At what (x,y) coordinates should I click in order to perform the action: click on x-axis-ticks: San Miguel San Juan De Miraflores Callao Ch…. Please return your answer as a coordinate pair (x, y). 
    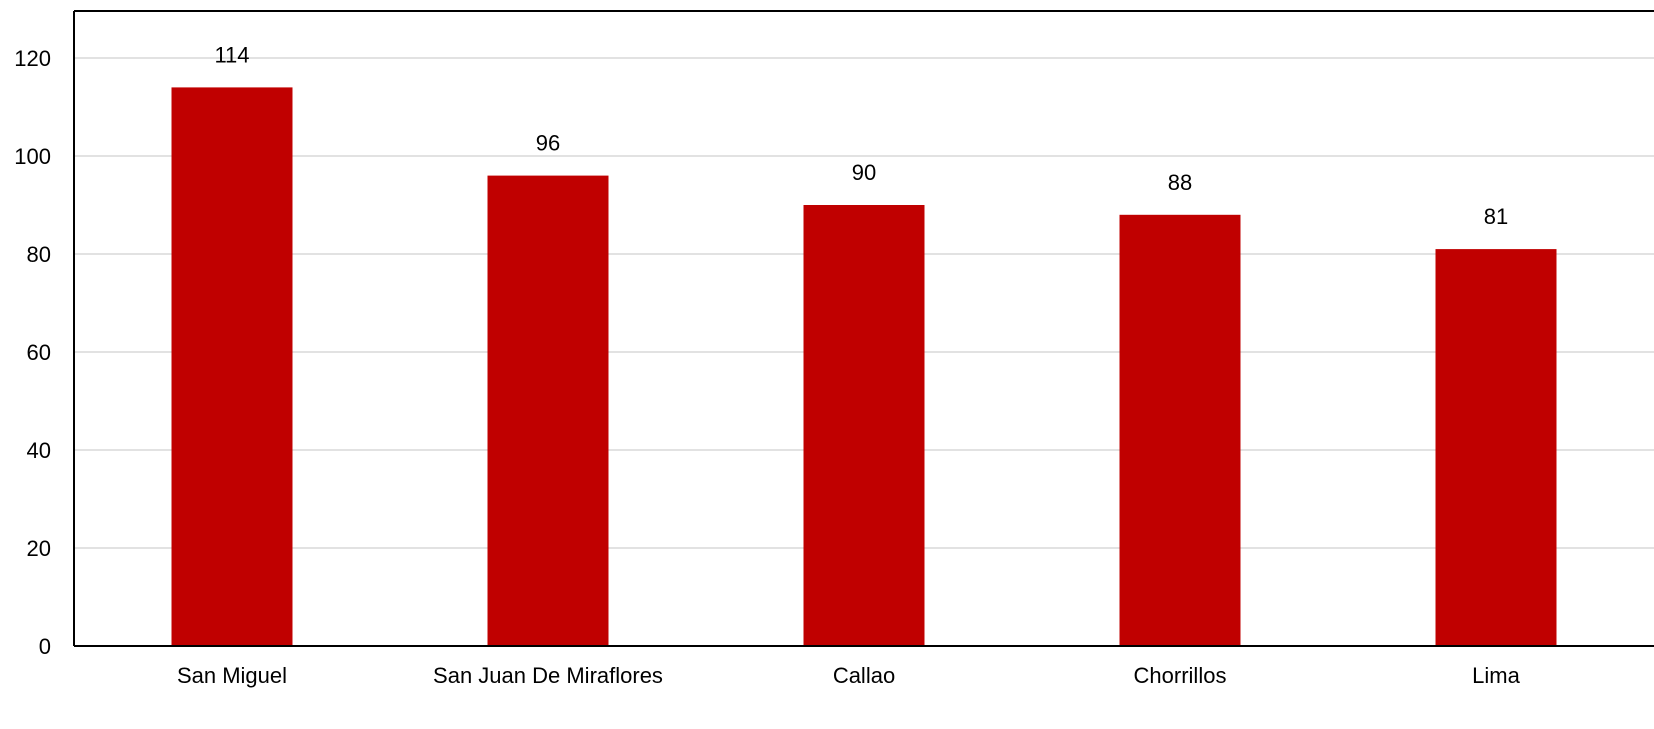
    Looking at the image, I should click on (849, 675).